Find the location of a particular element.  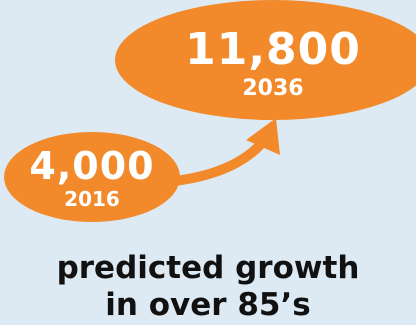

bubble-2016-text: 4,000 2016 is located at coordinates (92, 178).